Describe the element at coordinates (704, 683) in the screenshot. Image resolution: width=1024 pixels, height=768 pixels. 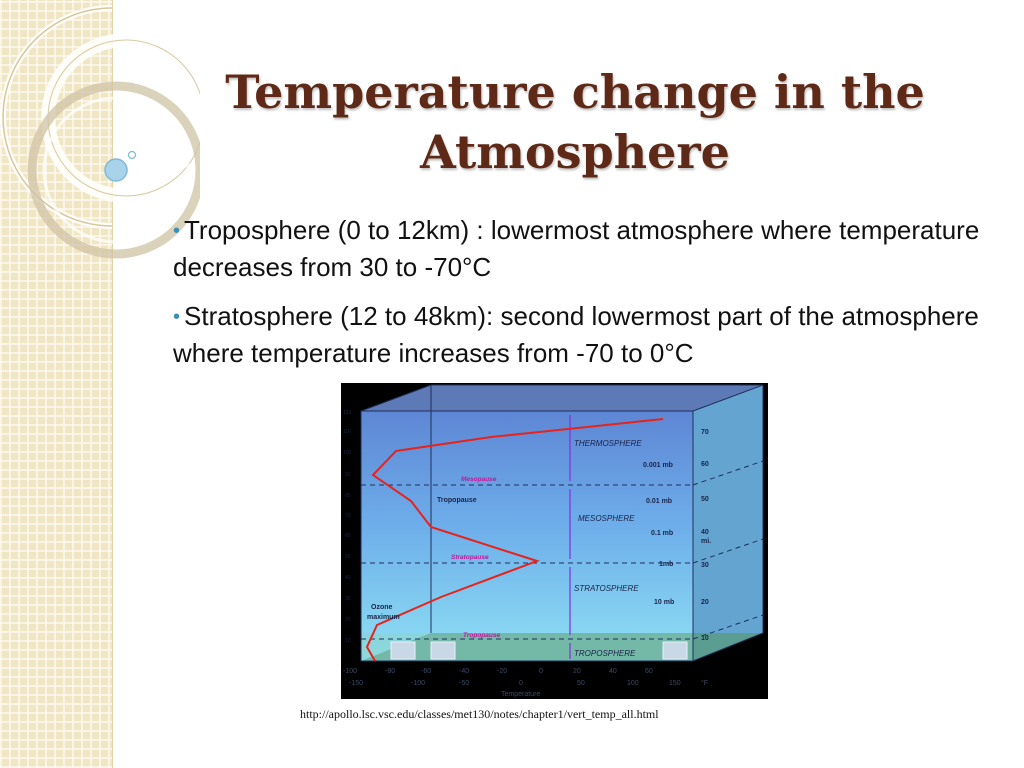
I see `fahrenheit-unit: °F` at that location.